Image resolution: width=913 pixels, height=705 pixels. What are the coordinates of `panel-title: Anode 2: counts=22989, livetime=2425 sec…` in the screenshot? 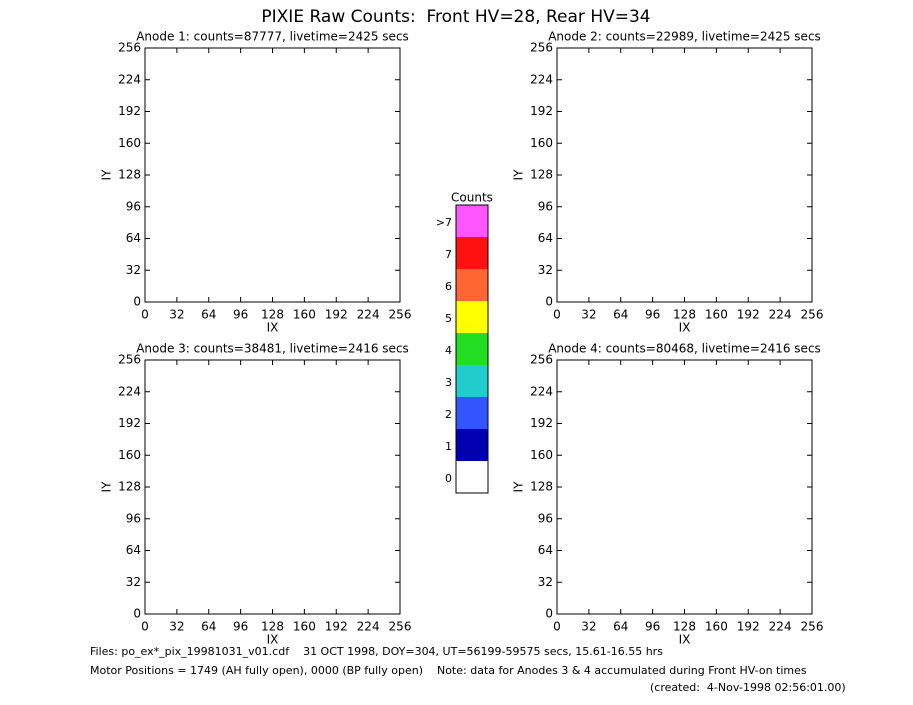 It's located at (684, 37).